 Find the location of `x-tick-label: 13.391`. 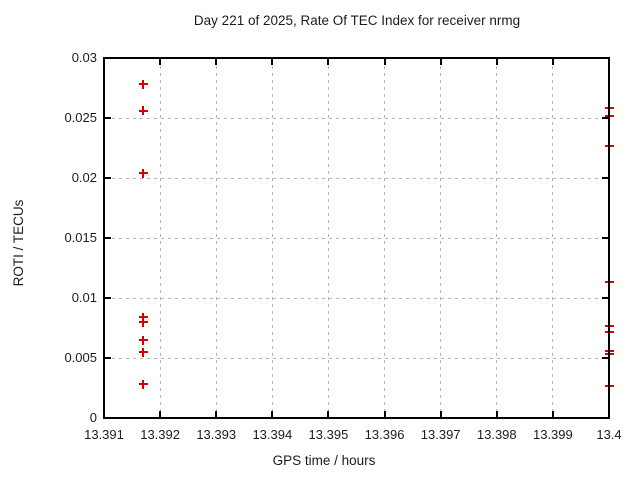

x-tick-label: 13.391 is located at coordinates (104, 434).